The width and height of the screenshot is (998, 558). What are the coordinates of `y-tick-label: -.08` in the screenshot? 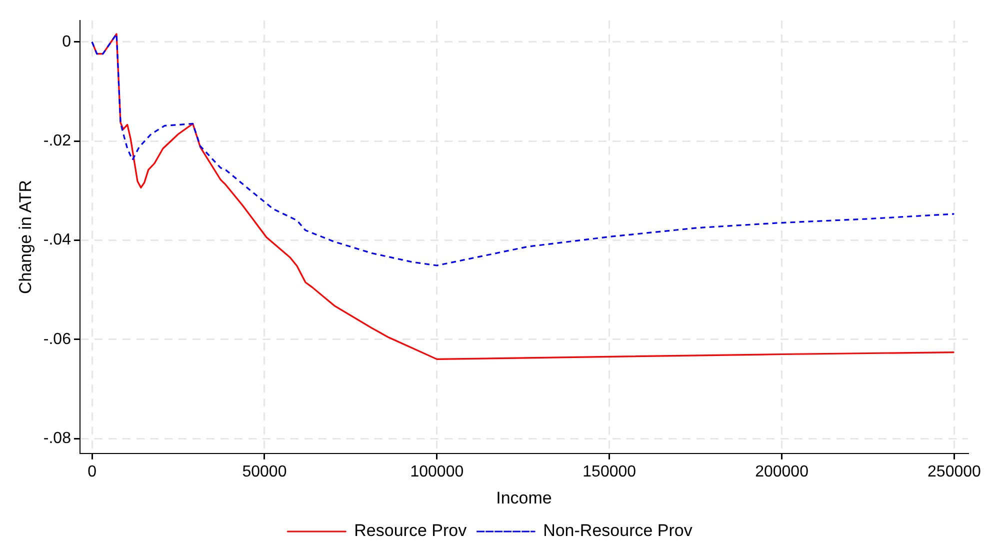 It's located at (57, 438).